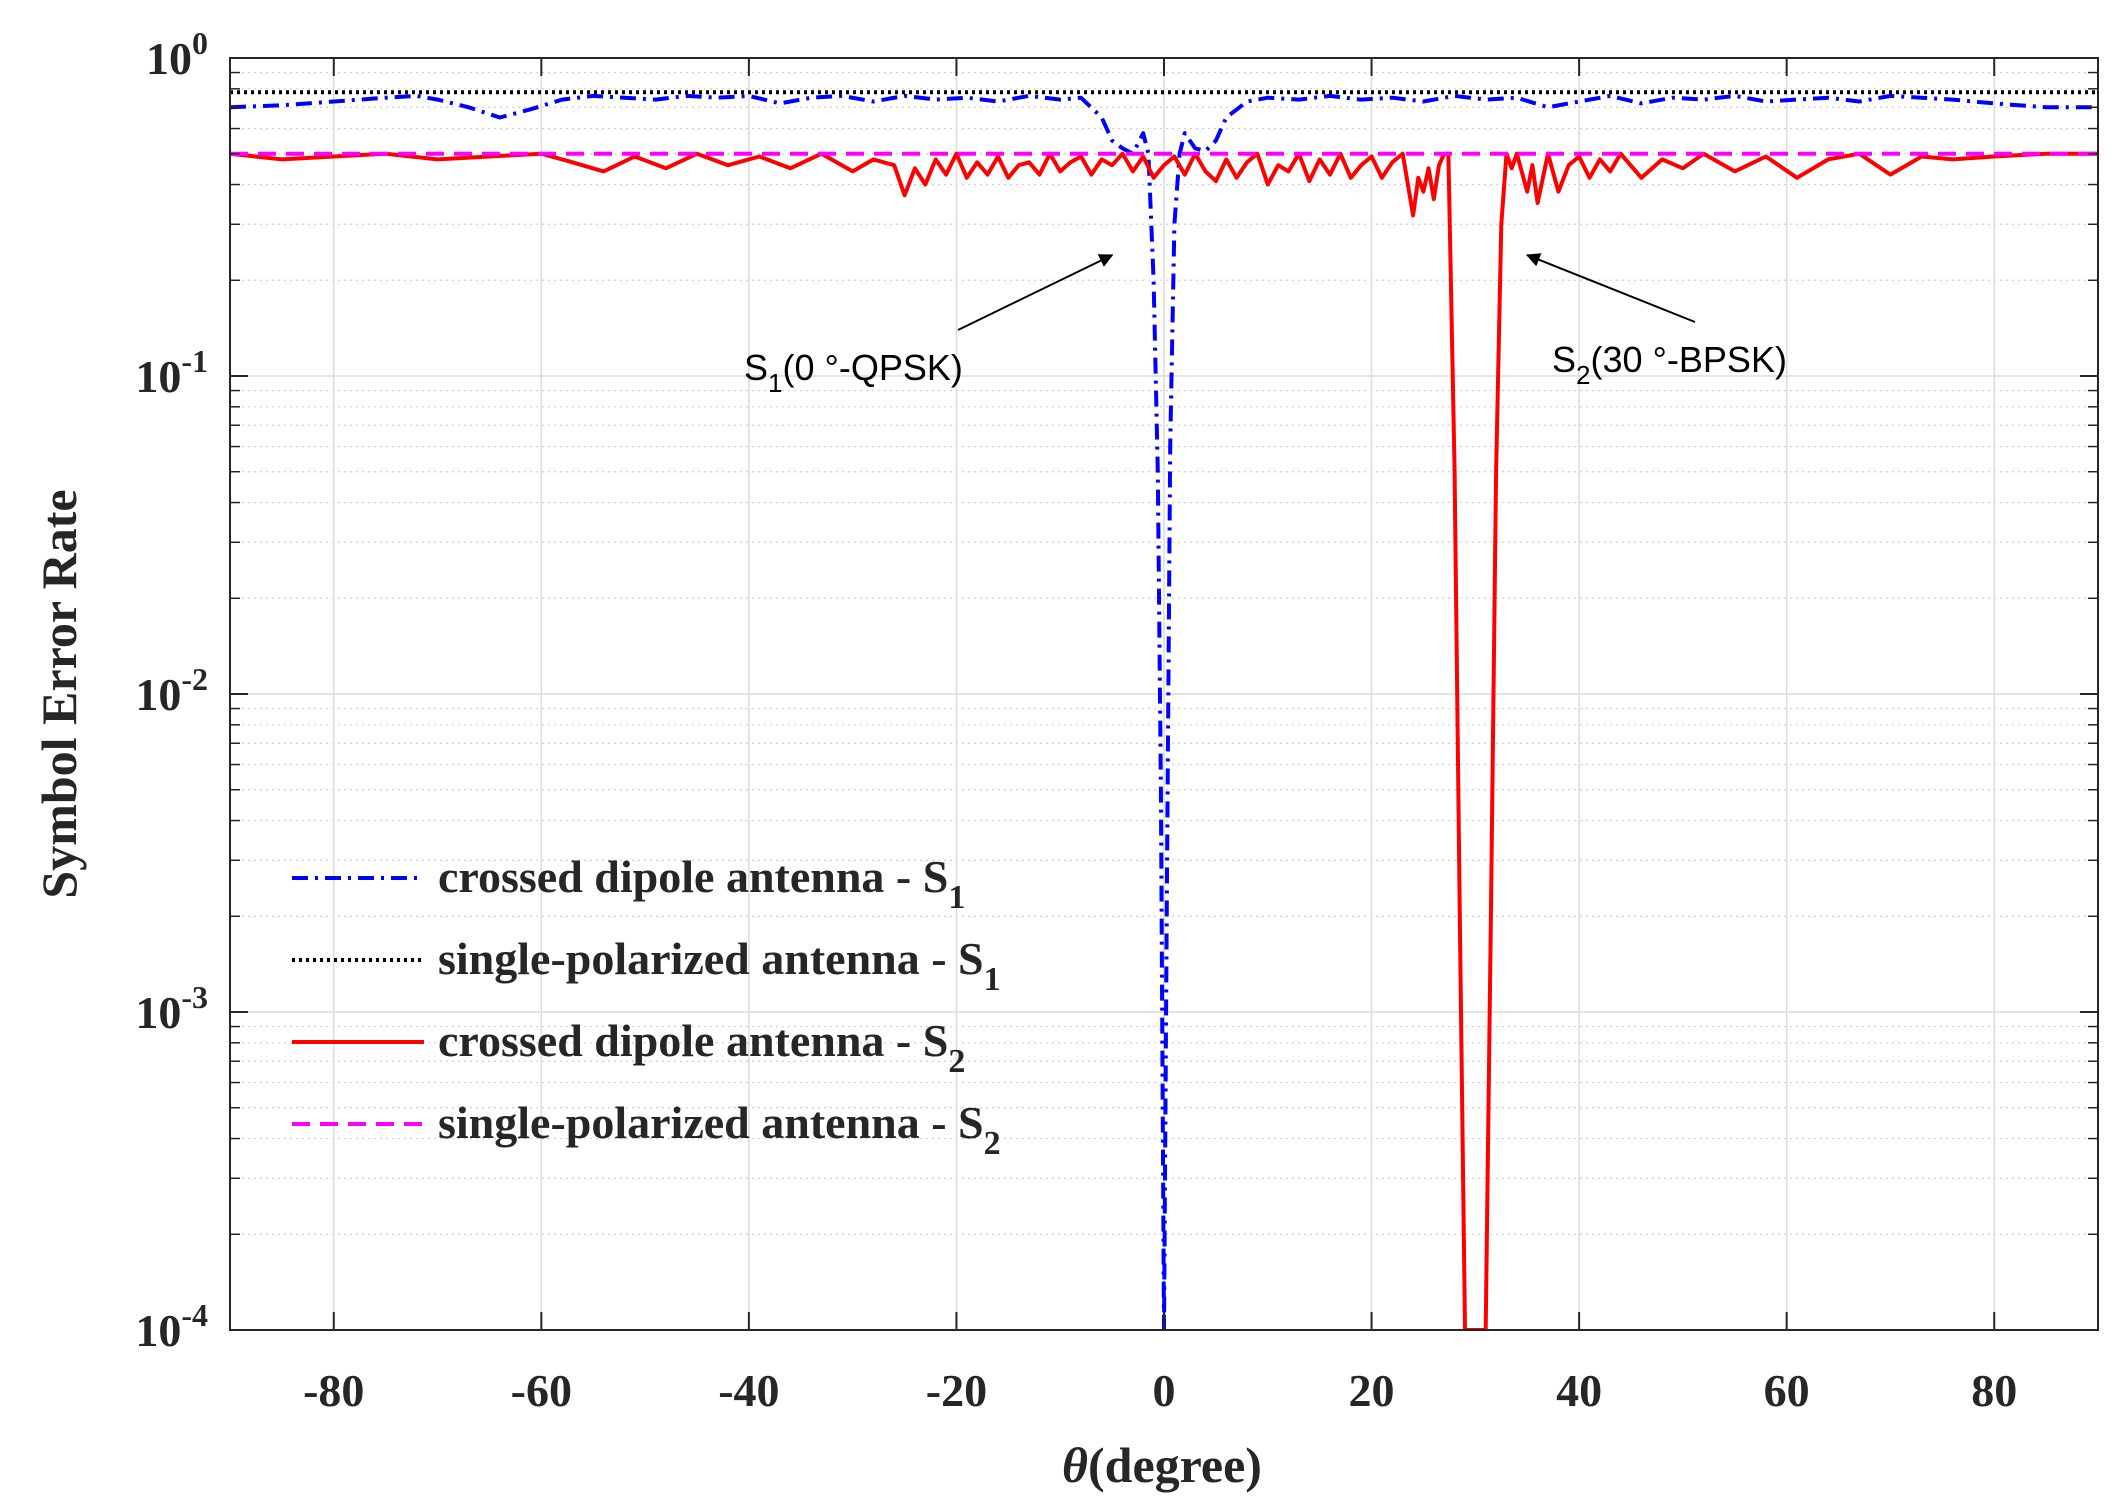 This screenshot has height=1512, width=2124. Describe the element at coordinates (541, 1390) in the screenshot. I see `x-tick-label: -60` at that location.